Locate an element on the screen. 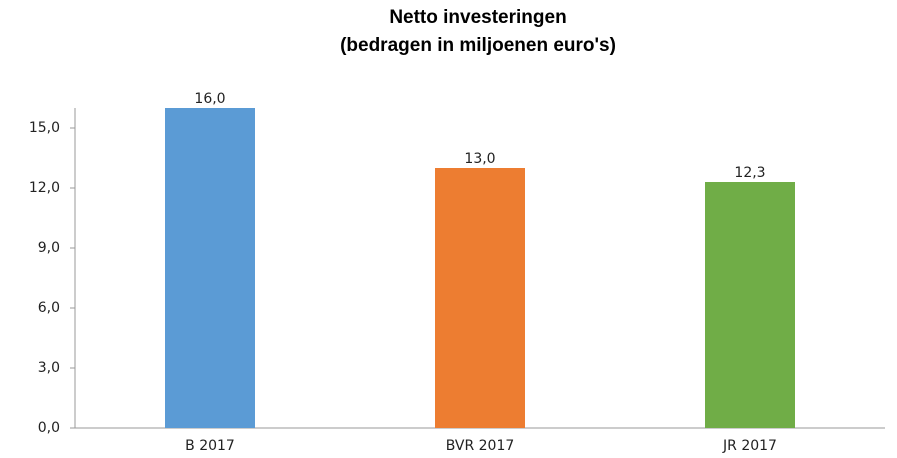 This screenshot has height=458, width=897. y-tick-label: 15,0 is located at coordinates (44, 128).